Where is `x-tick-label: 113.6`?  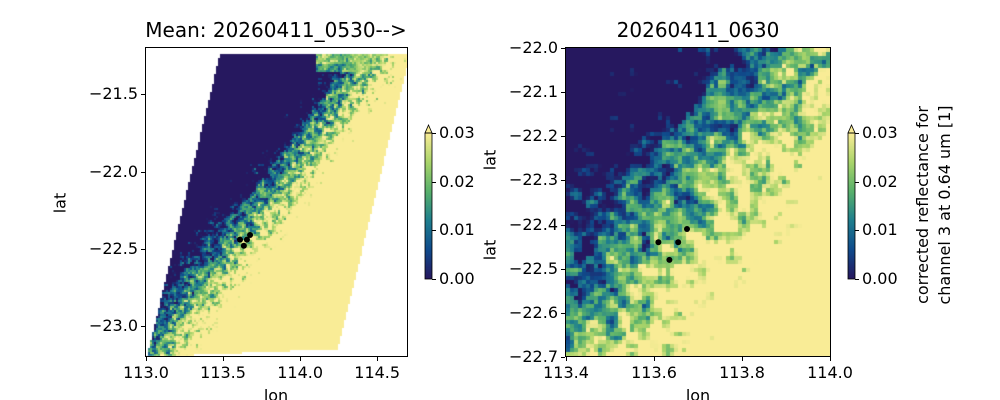
x-tick-label: 113.6 is located at coordinates (654, 372).